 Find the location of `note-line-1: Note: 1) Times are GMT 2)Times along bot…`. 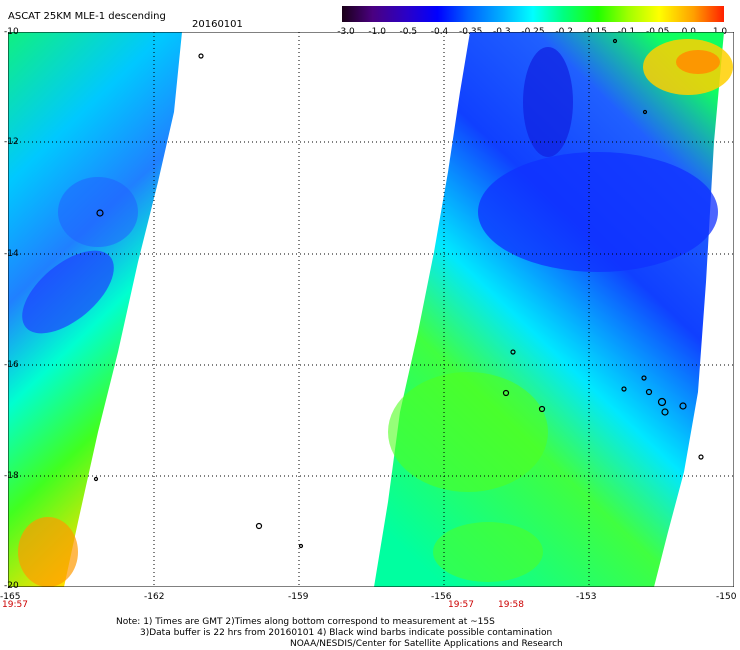

note-line-1: Note: 1) Times are GMT 2)Times along bot… is located at coordinates (305, 622).